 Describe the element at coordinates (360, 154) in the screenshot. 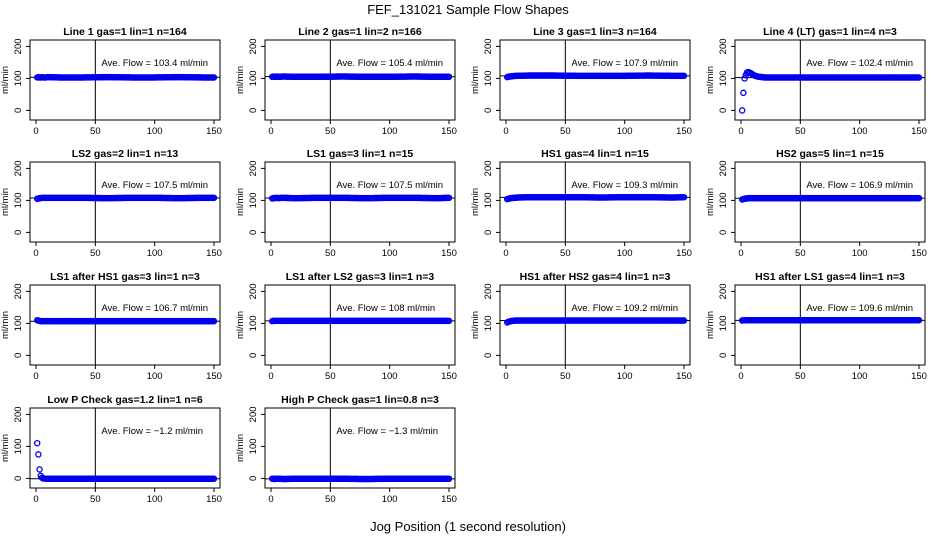

I see `panel-title: LS1 gas=3 lin=1 n=15` at that location.